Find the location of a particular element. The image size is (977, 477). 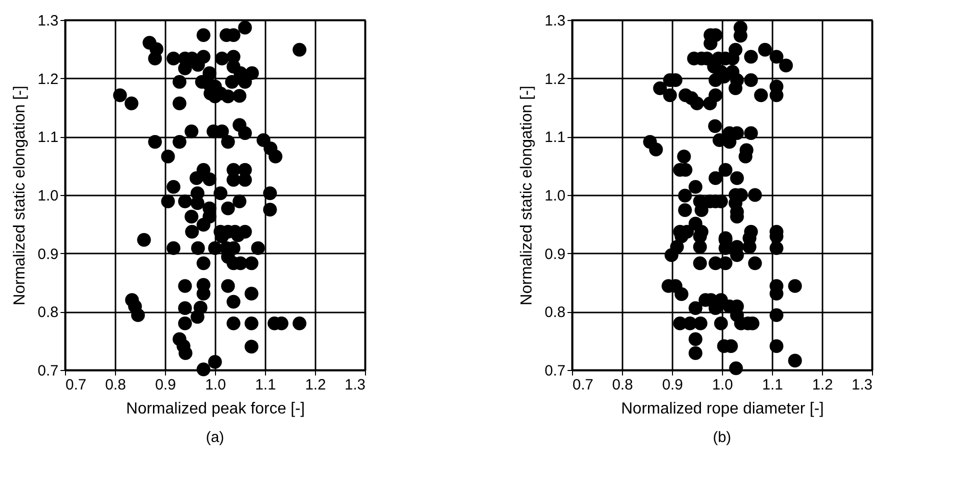

text: (a) is located at coordinates (215, 437).